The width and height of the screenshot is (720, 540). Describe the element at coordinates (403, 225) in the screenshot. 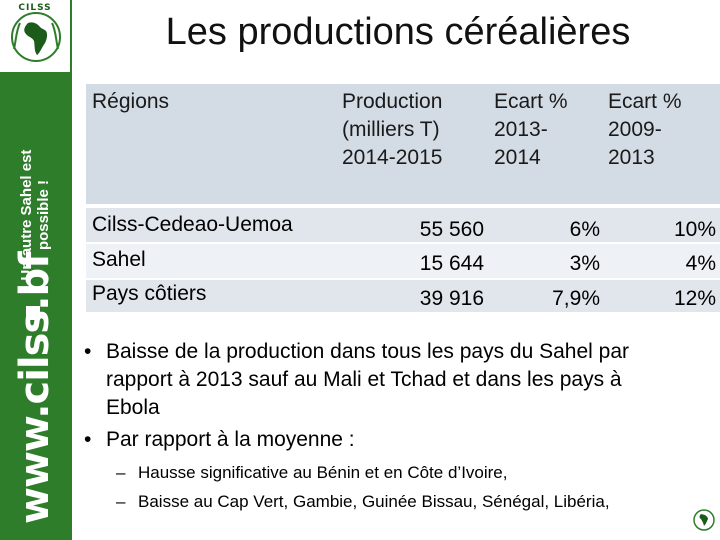

I see `table-row: Cilss-Cedeao-Uemoa 55 560 6% 10%` at that location.